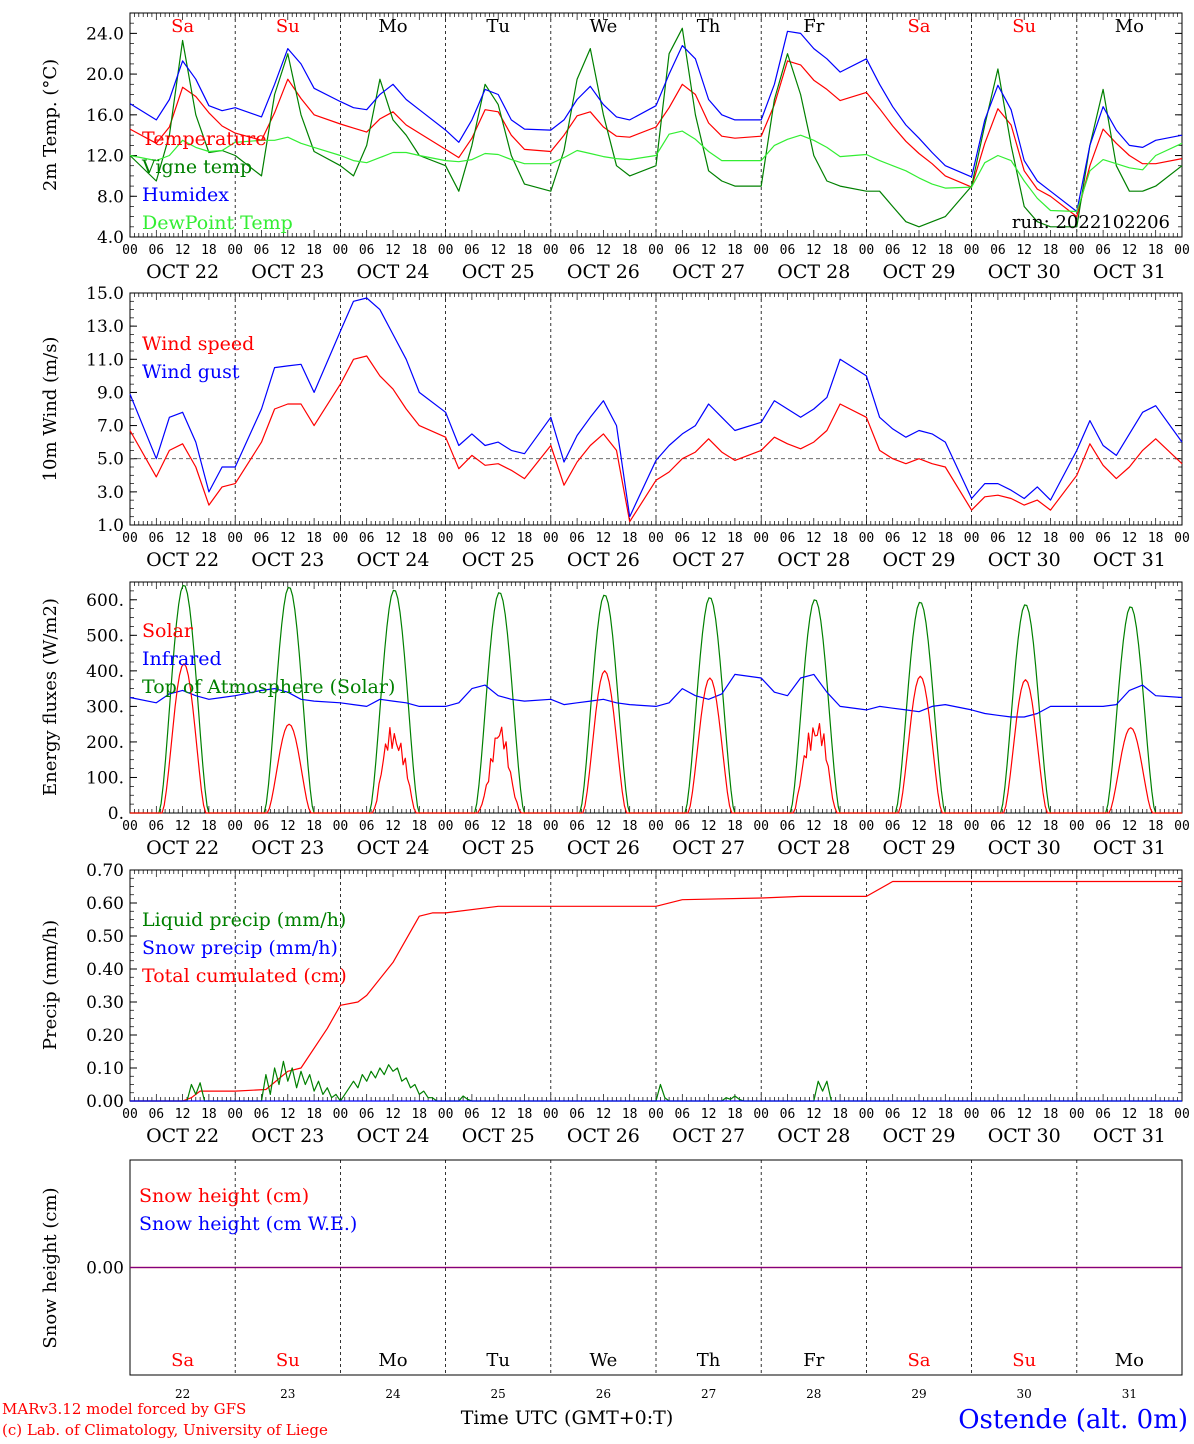 The width and height of the screenshot is (1194, 1444). I want to click on weekday-label: Tu, so click(498, 1360).